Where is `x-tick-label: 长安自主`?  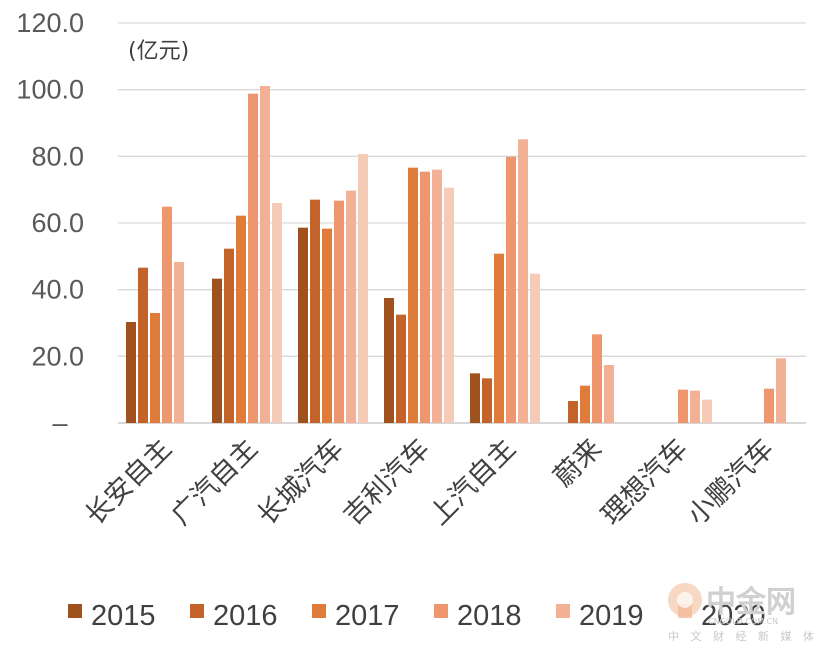
x-tick-label: 长安自主 is located at coordinates (129, 482).